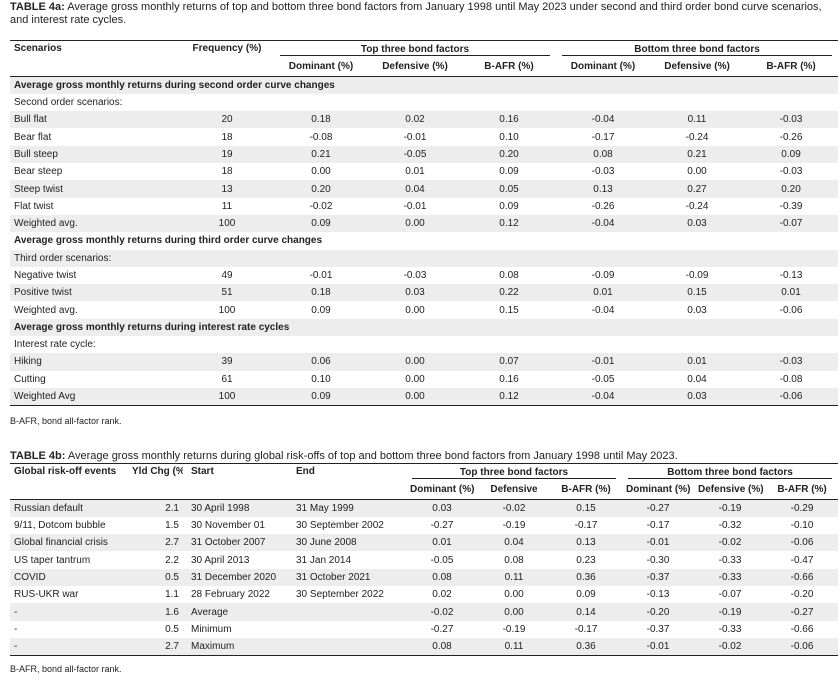 The image size is (840, 684). What do you see at coordinates (514, 595) in the screenshot?
I see `cell: 0.00` at bounding box center [514, 595].